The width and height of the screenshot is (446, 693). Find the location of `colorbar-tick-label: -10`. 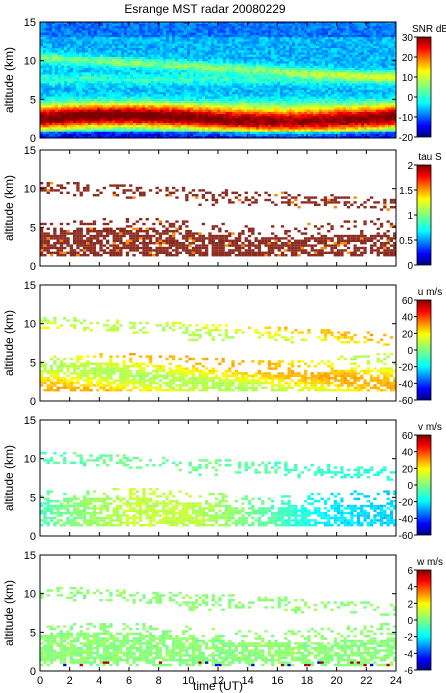

colorbar-tick-label: -10 is located at coordinates (406, 118).